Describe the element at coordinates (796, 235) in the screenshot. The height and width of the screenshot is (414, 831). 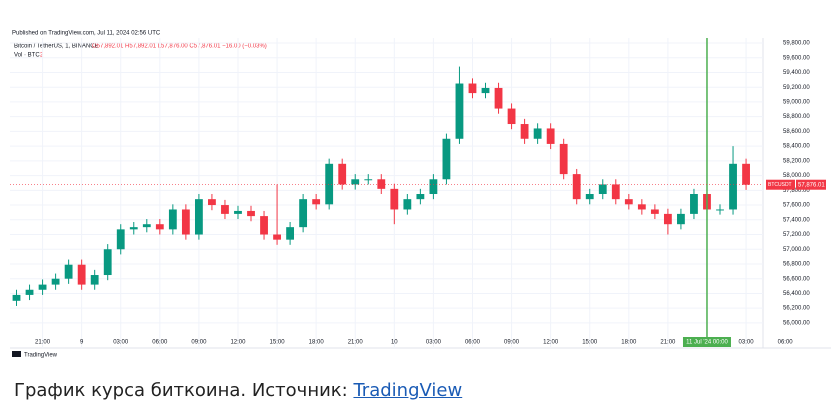
I see `y-tick-label: 57,200.00` at that location.